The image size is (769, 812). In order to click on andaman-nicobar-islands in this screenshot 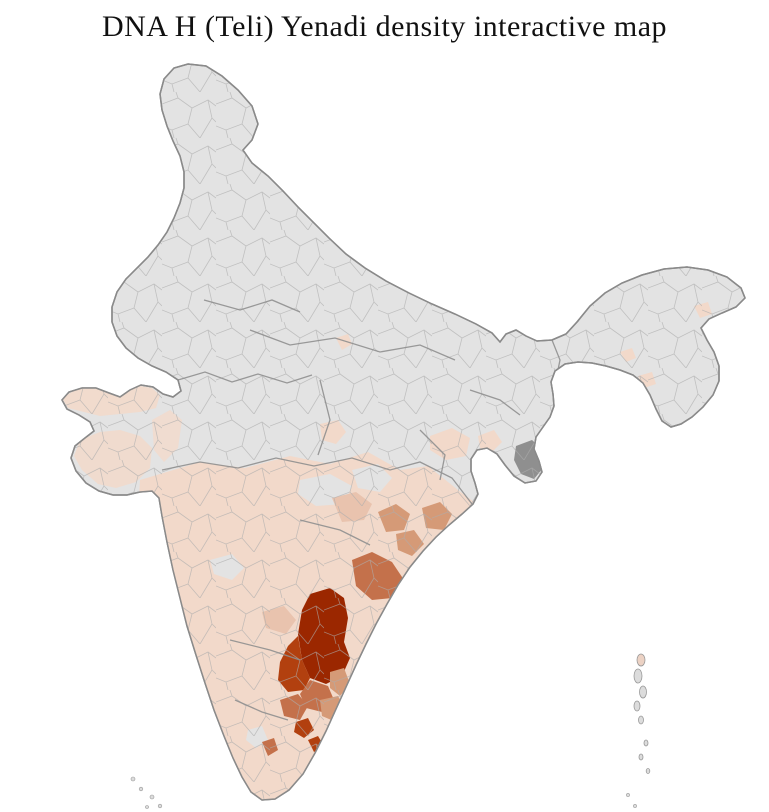, I will do `click(642, 713)`.